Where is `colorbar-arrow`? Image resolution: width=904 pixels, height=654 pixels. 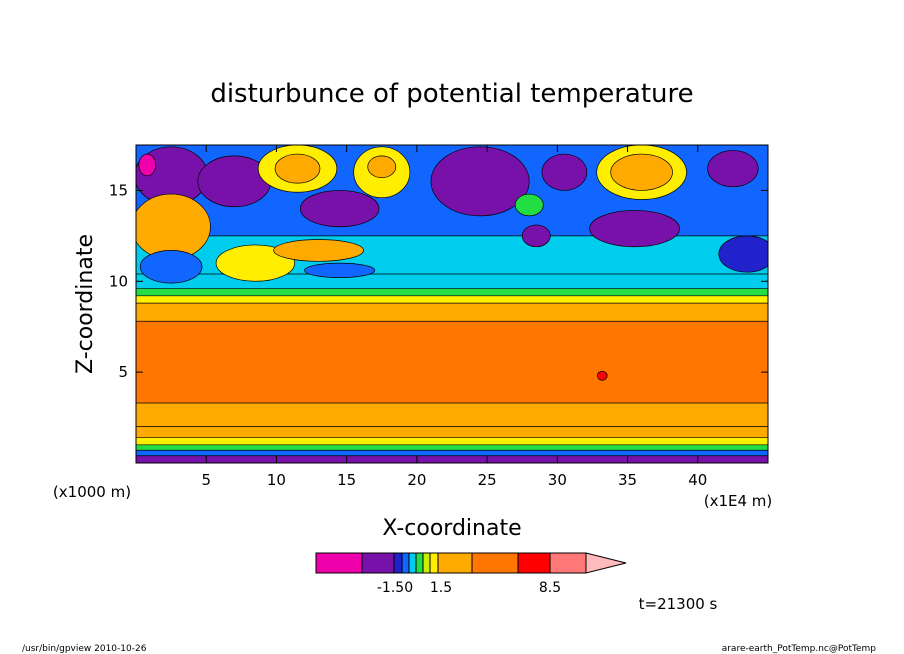
colorbar-arrow is located at coordinates (606, 563).